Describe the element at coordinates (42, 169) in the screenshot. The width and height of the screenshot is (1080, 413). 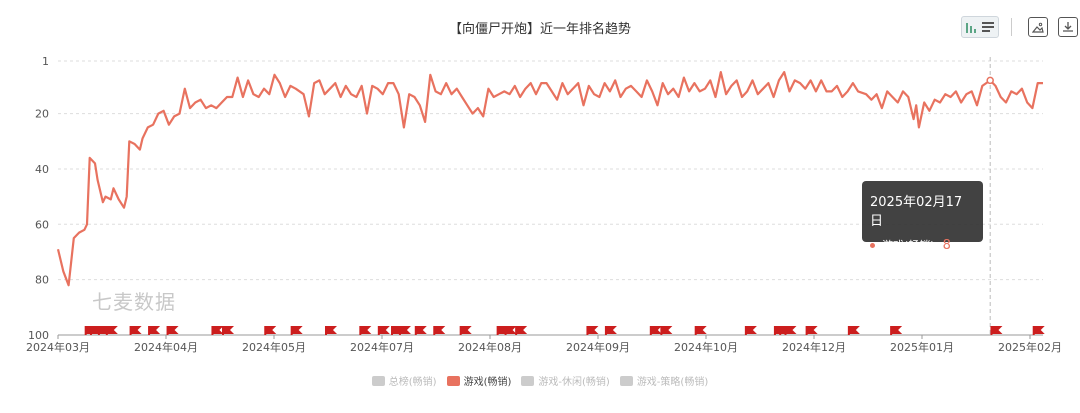
I see `y-tick-label: 40` at that location.